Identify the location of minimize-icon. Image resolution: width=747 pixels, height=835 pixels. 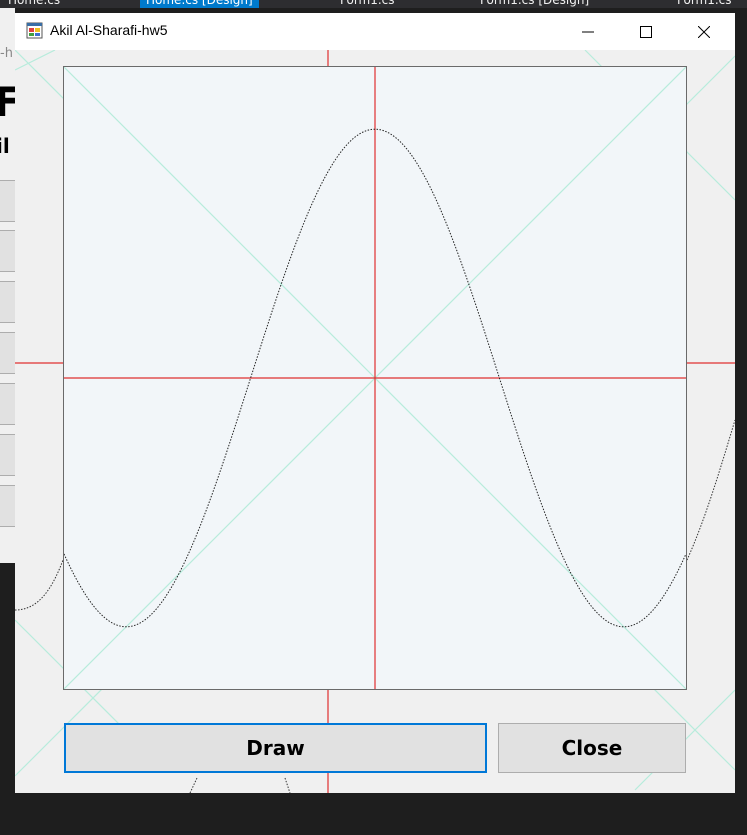
(588, 31).